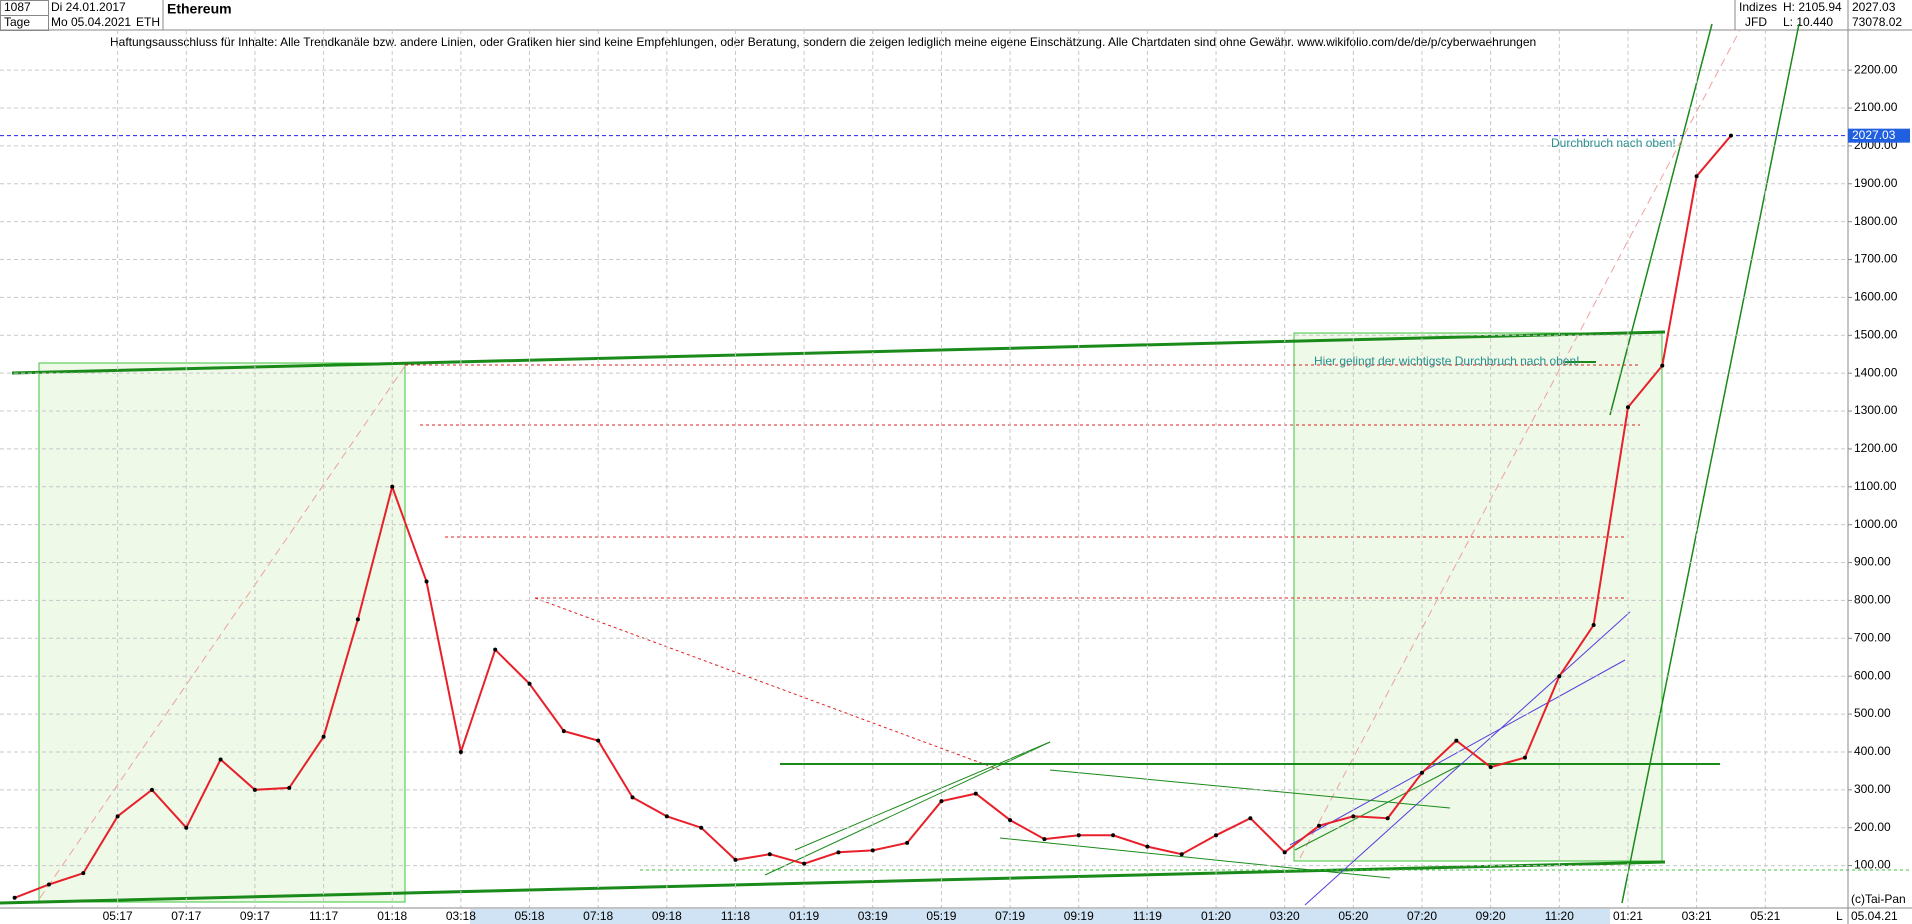 The height and width of the screenshot is (924, 1912). I want to click on x-tick-label: 01:21, so click(1628, 916).